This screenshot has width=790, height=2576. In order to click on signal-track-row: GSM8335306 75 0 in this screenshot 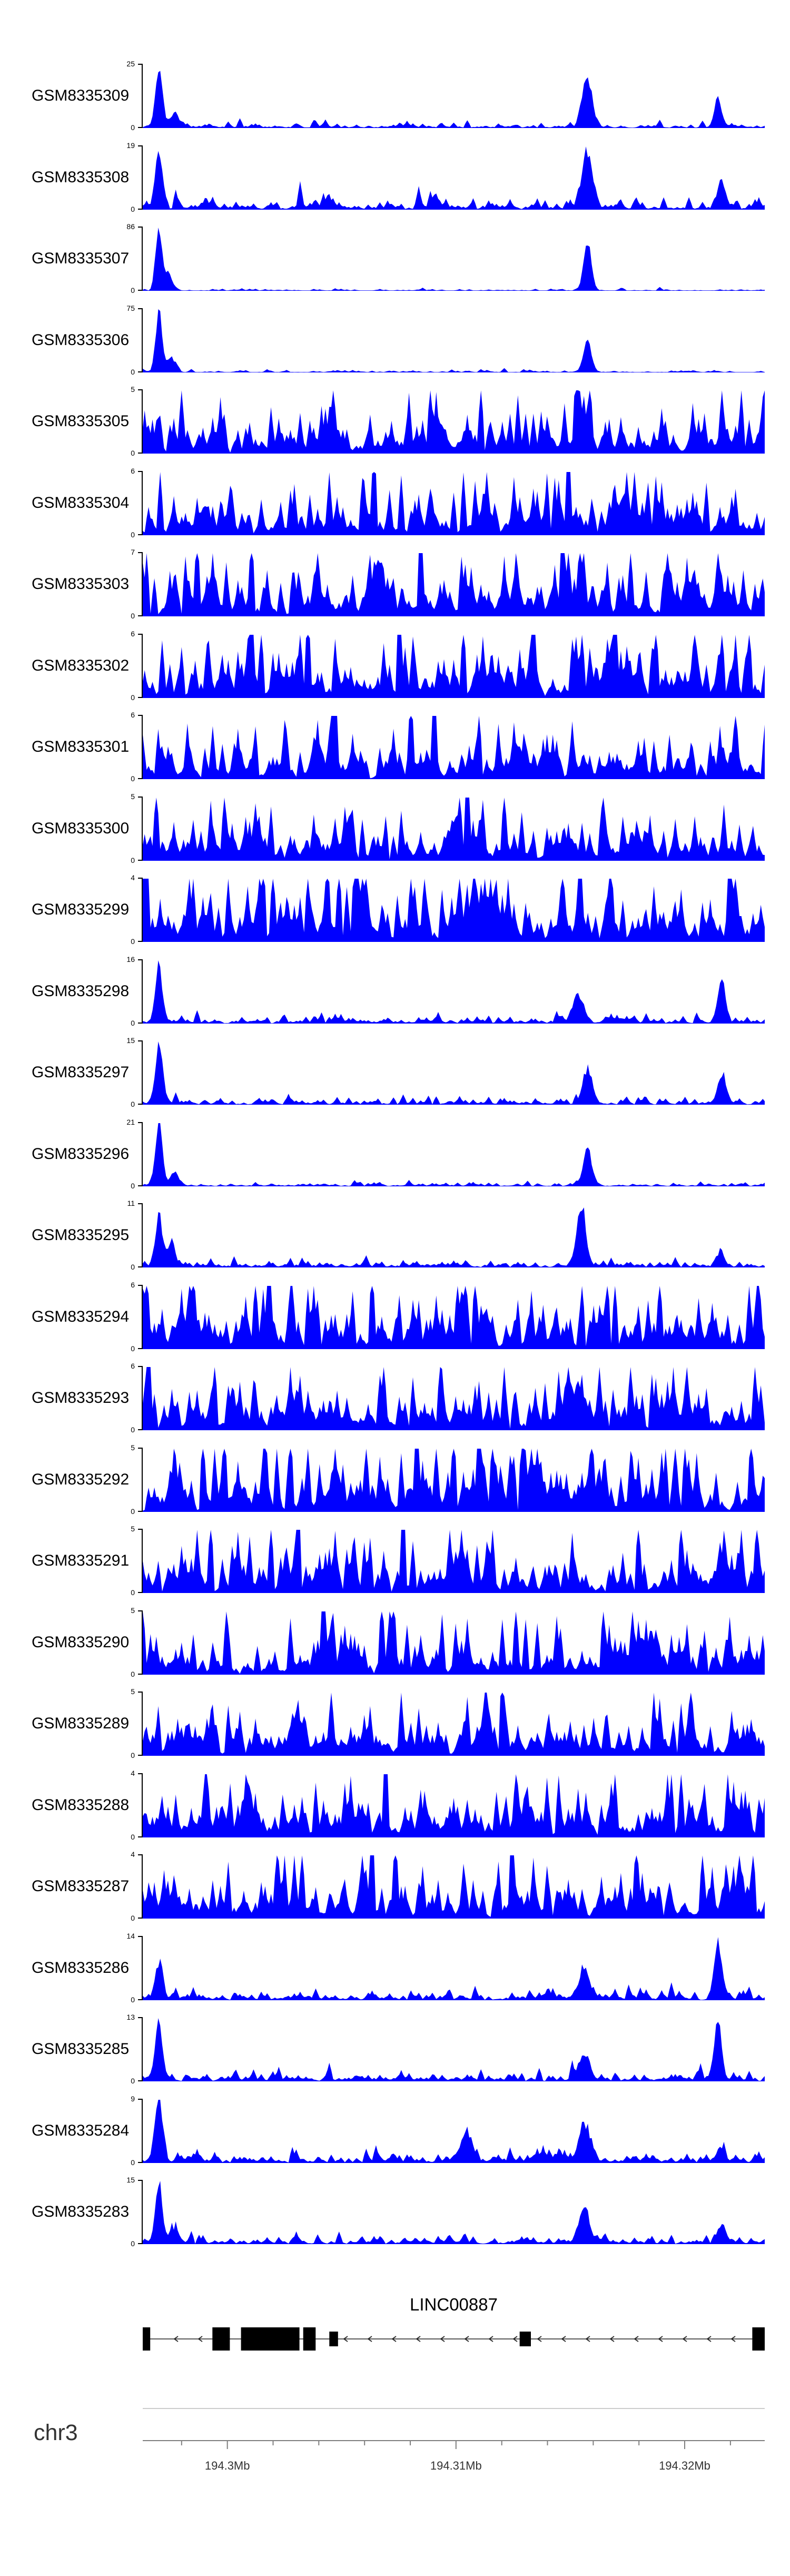, I will do `click(395, 340)`.